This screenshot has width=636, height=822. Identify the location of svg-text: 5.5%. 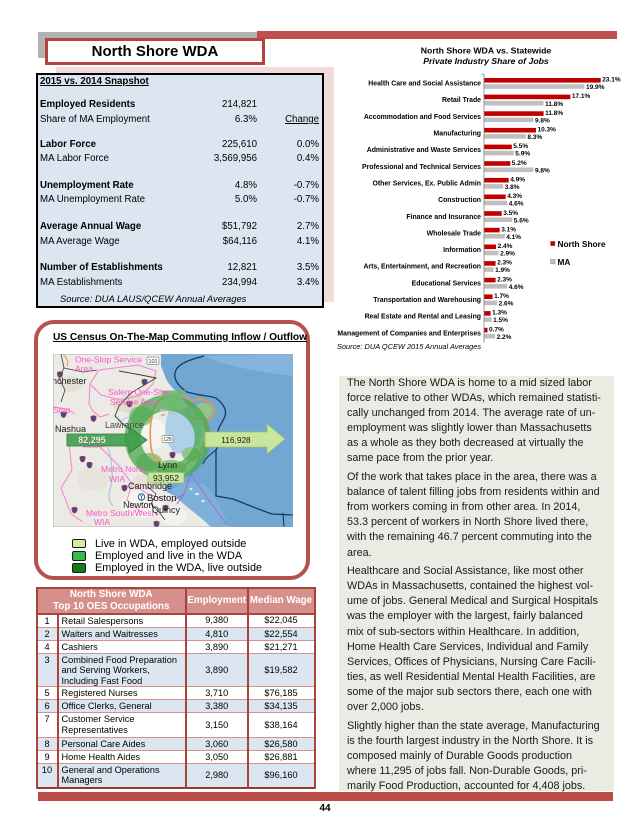
(520, 146).